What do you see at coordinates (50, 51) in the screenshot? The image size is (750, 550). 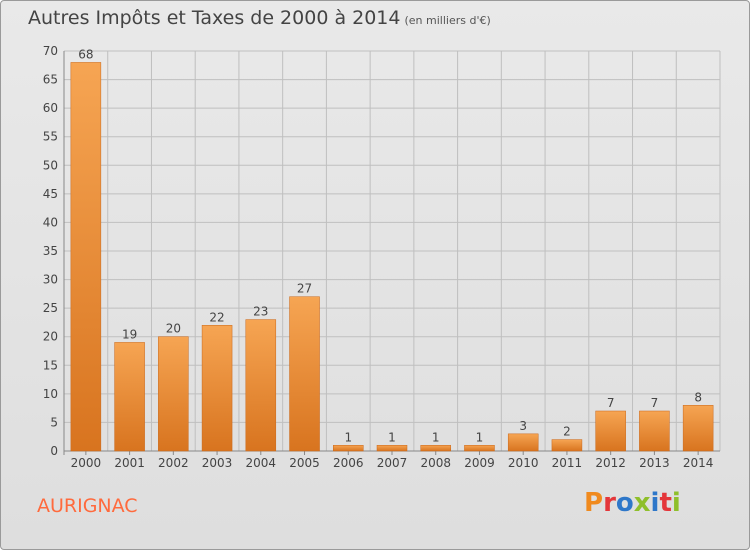 I see `y-tick-label: 70` at bounding box center [50, 51].